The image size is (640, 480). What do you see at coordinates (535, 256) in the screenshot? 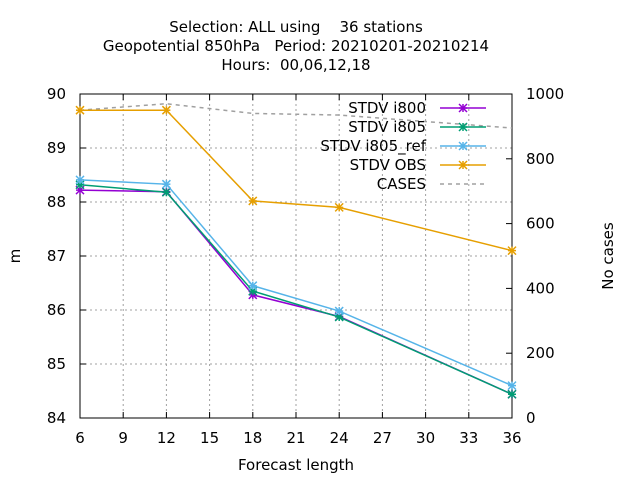
I see `y-axis-right: 0 200 400 600 800 1000` at bounding box center [535, 256].